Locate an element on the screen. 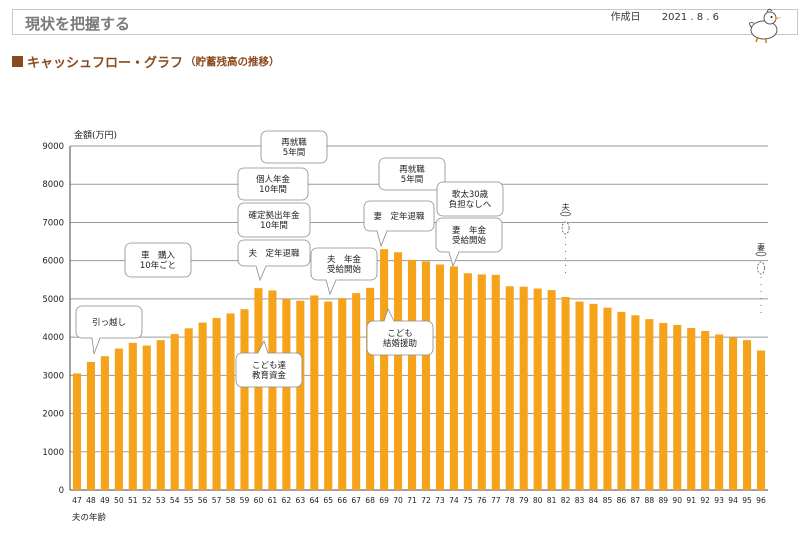  created-date: 作成日 2021 . 8 . 6 is located at coordinates (656, 15).